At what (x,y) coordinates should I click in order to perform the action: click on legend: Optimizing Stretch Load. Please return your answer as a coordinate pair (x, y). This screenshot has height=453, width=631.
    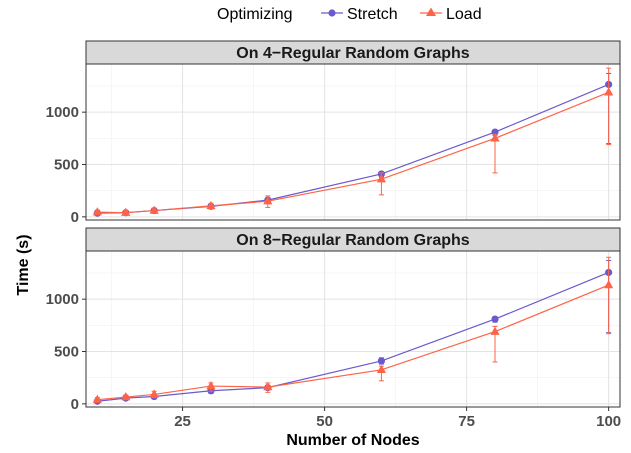
    Looking at the image, I should click on (349, 14).